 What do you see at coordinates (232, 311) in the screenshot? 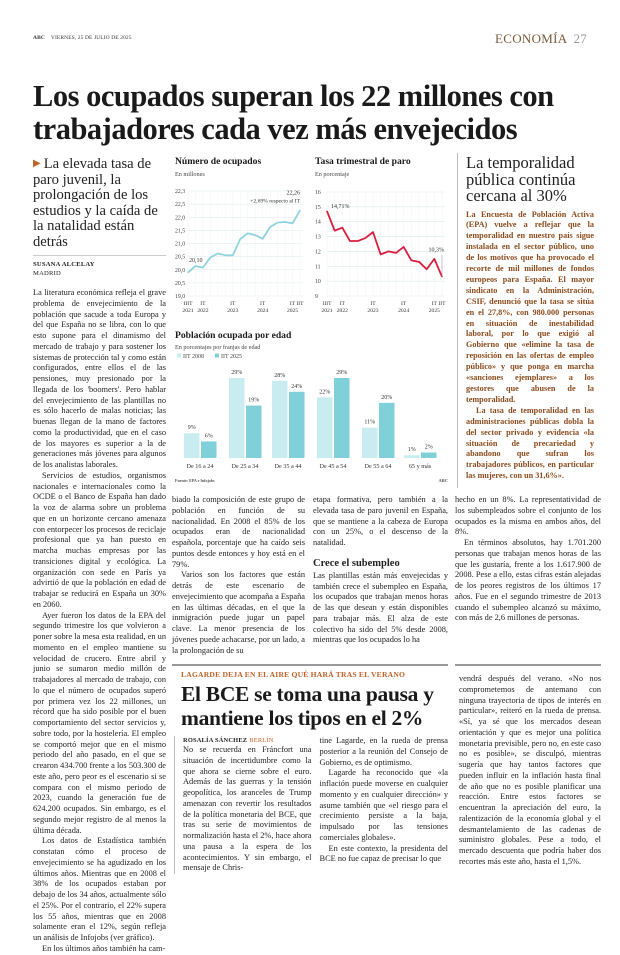
I see `x-tick-year: 2023` at bounding box center [232, 311].